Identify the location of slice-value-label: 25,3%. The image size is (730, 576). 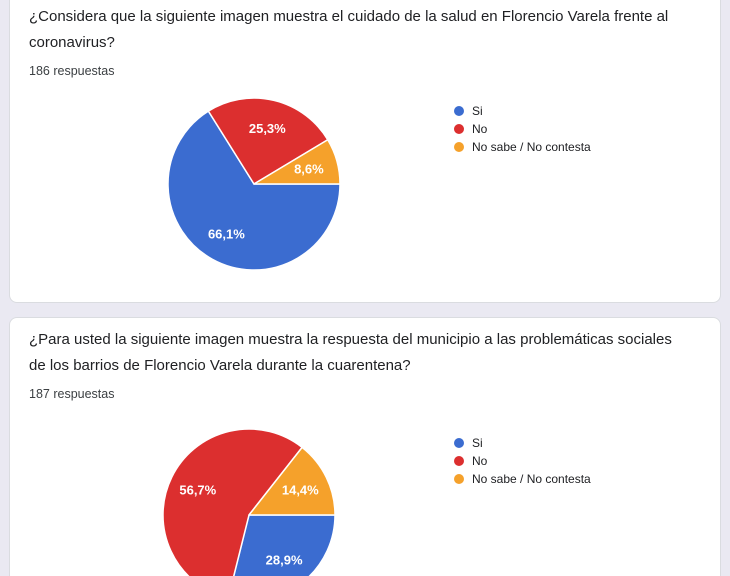
(267, 128).